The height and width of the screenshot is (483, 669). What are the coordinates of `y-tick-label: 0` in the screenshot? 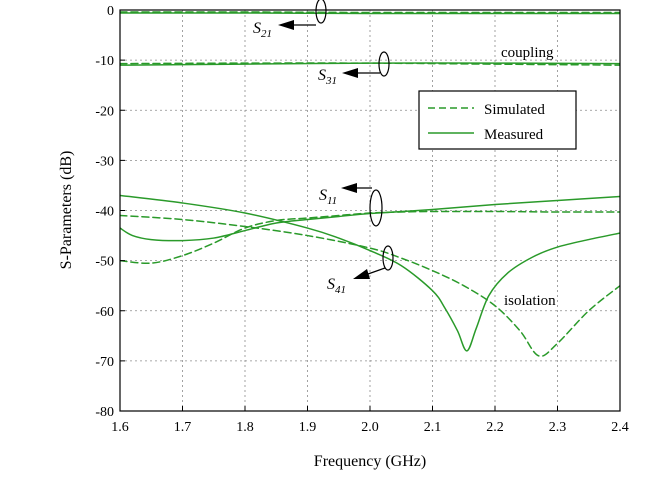 It's located at (110, 11).